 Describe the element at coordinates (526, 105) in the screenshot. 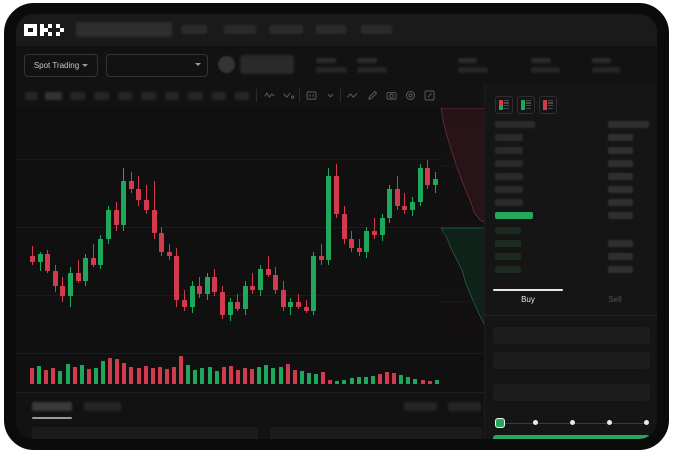

I see `orderbook-bids-icon` at that location.